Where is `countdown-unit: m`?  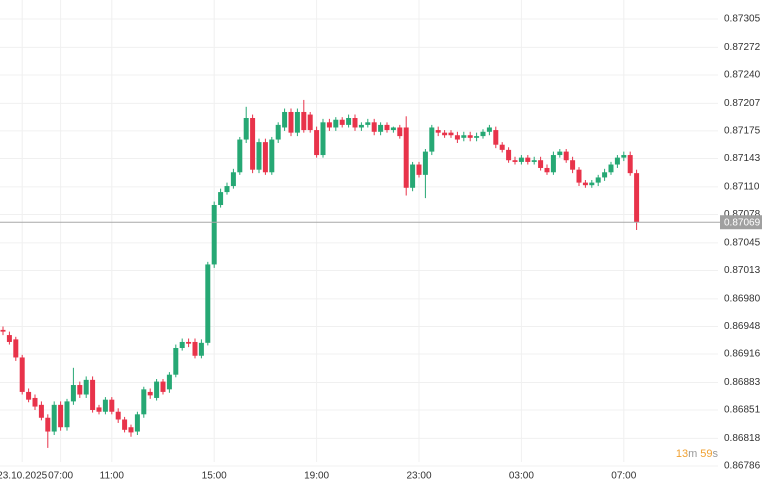 countdown-unit: m is located at coordinates (692, 454).